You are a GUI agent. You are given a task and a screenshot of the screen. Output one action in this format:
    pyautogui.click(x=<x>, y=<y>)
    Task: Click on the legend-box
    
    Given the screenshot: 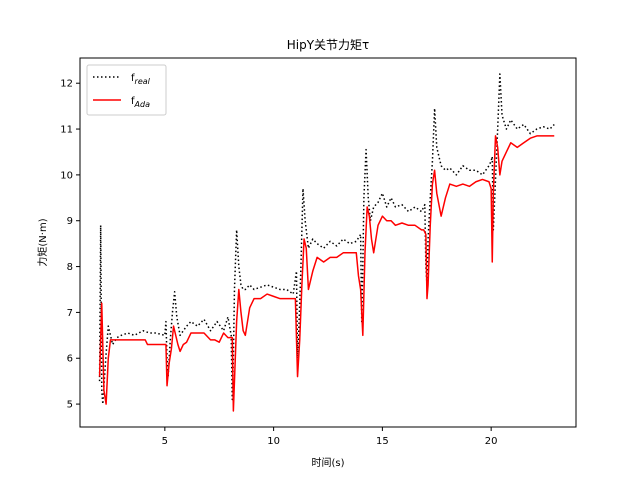 What is the action you would take?
    pyautogui.click(x=126, y=90)
    